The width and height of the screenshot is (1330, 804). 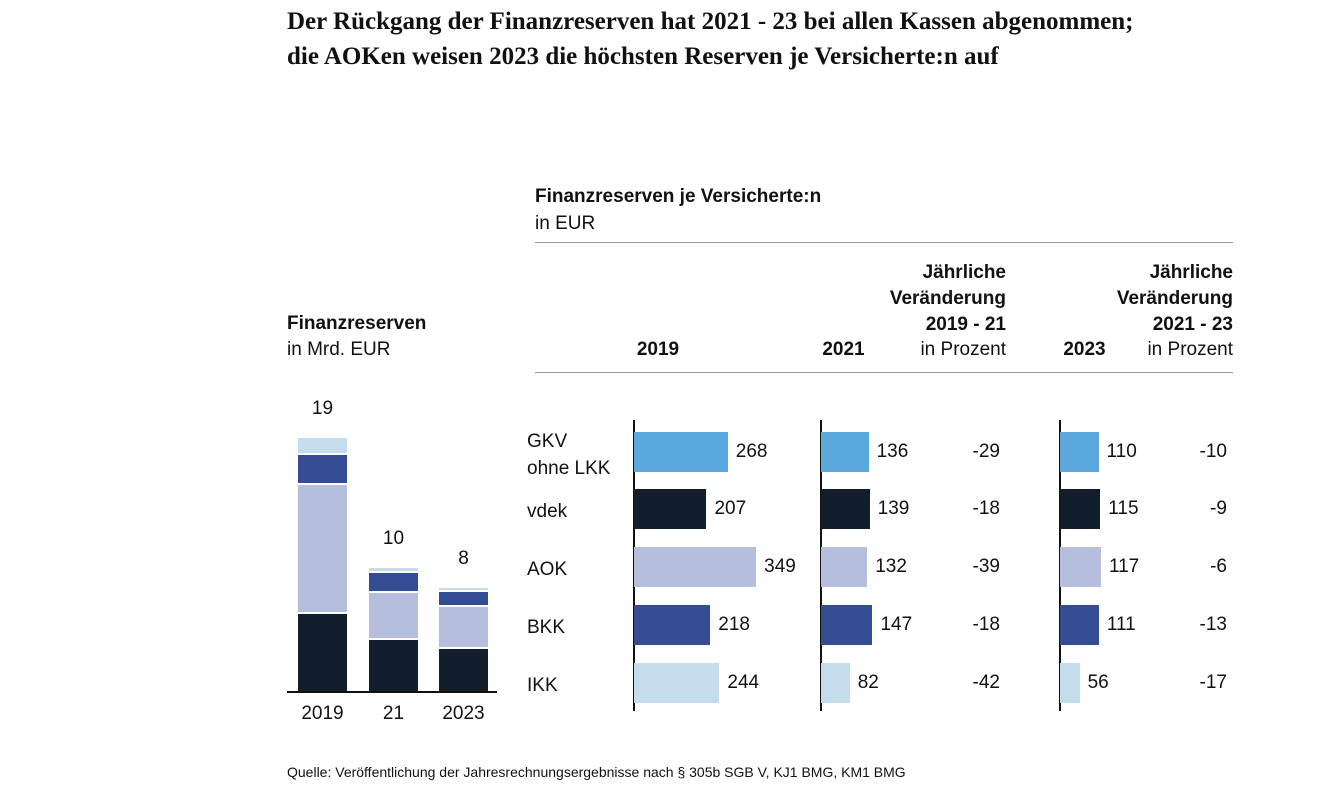 What do you see at coordinates (565, 223) in the screenshot?
I see `panel-subtitle: in EUR` at bounding box center [565, 223].